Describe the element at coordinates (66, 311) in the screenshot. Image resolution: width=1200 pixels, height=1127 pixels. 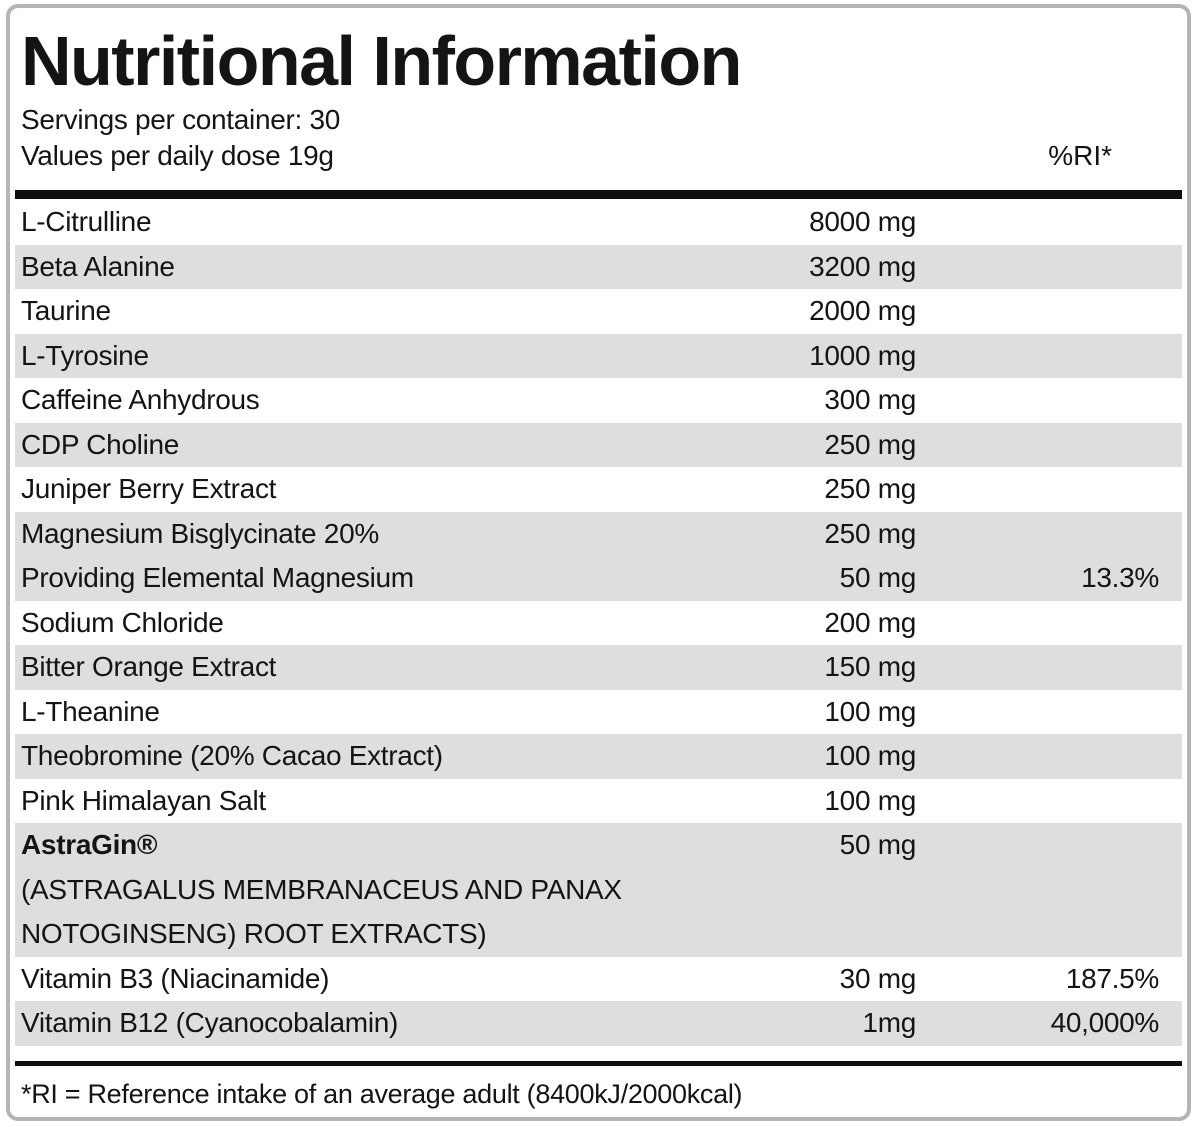
I see `ingredient-label: Taurine` at that location.